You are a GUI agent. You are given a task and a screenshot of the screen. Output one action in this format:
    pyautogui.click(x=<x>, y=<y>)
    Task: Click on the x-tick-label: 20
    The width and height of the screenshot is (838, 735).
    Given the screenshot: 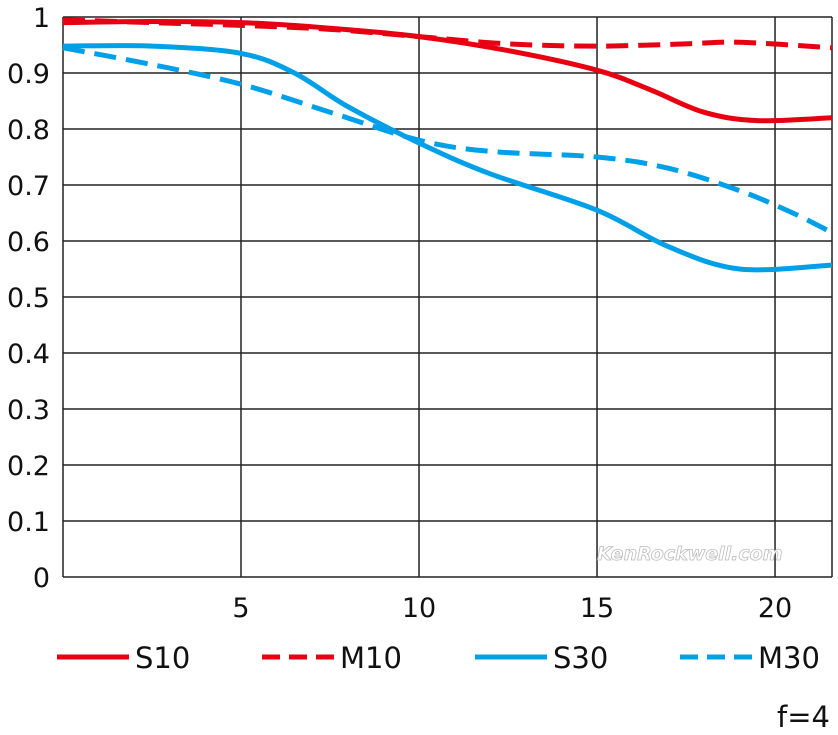 What is the action you would take?
    pyautogui.click(x=775, y=608)
    